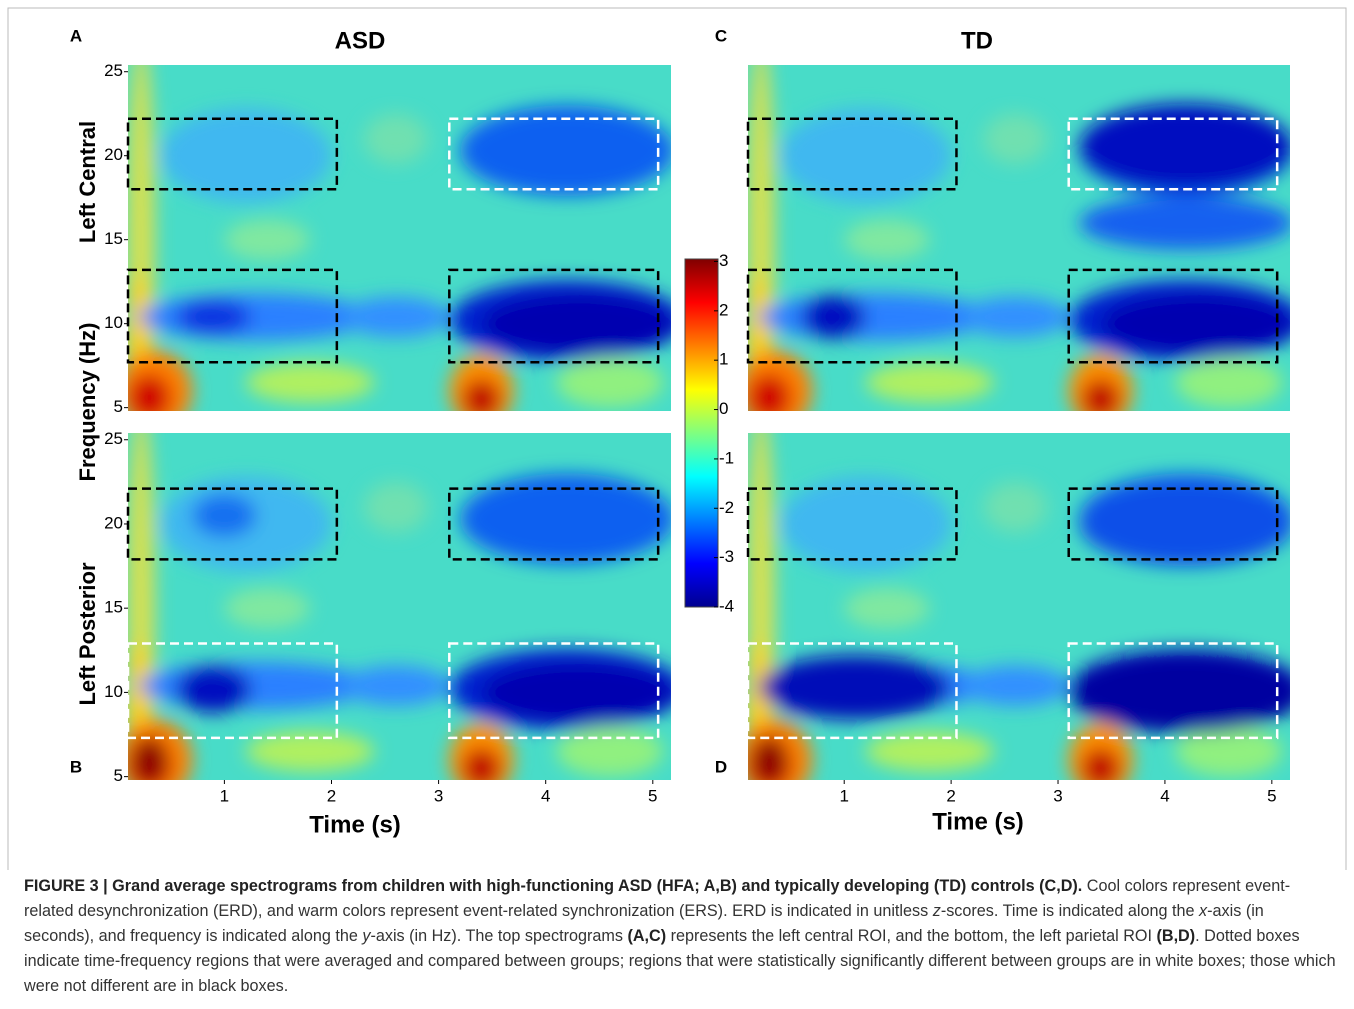 The width and height of the screenshot is (1354, 1009). What do you see at coordinates (723, 408) in the screenshot?
I see `colorbar-tick-label: 0` at bounding box center [723, 408].